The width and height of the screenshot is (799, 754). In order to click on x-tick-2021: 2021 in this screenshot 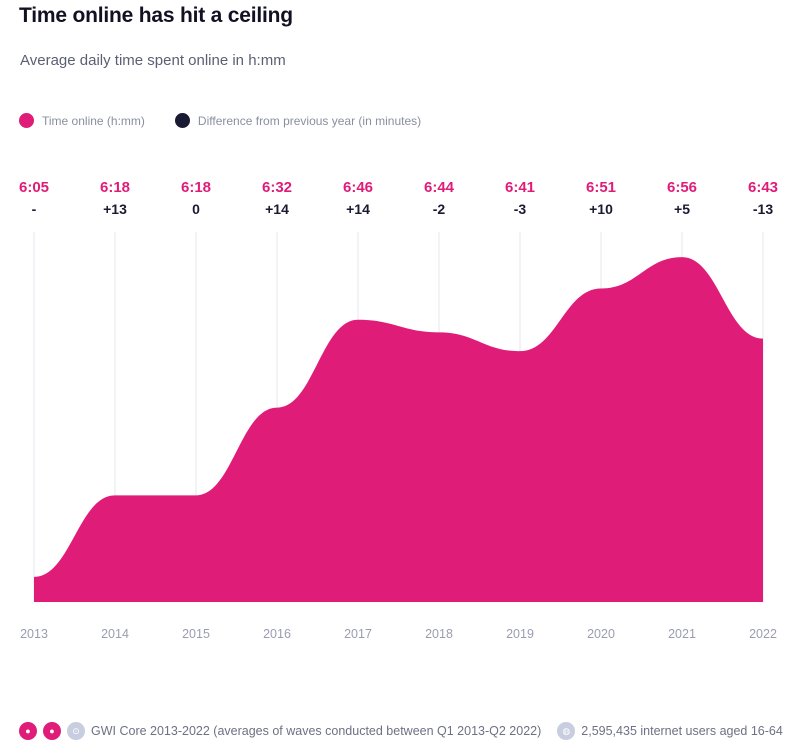, I will do `click(682, 634)`.